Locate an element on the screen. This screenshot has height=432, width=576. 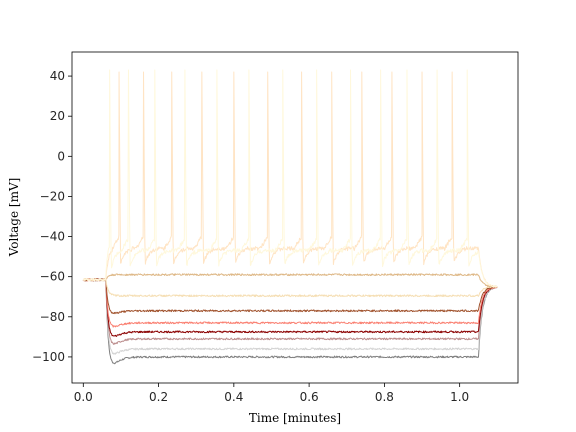
y-tick-label: −100 is located at coordinates (48, 357).